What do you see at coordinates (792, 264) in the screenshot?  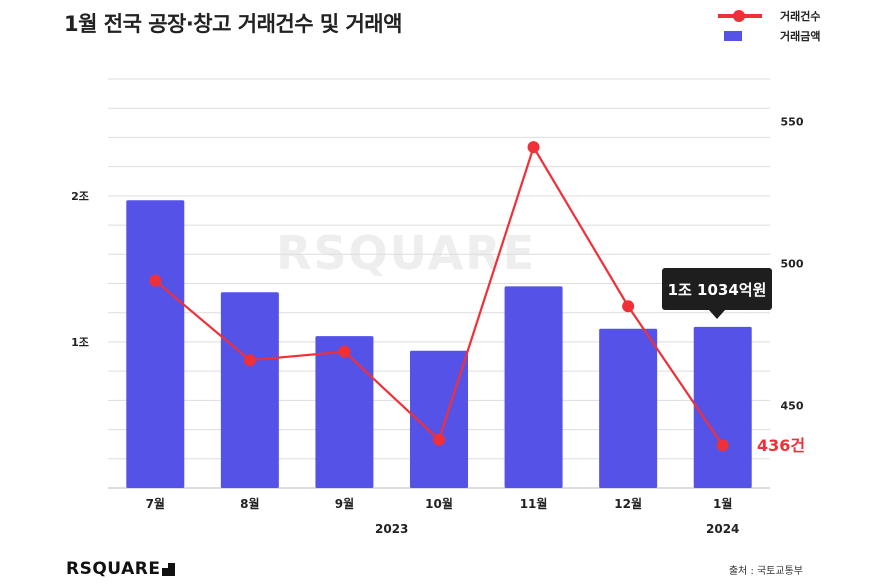 I see `right-tick-label: 500` at bounding box center [792, 264].